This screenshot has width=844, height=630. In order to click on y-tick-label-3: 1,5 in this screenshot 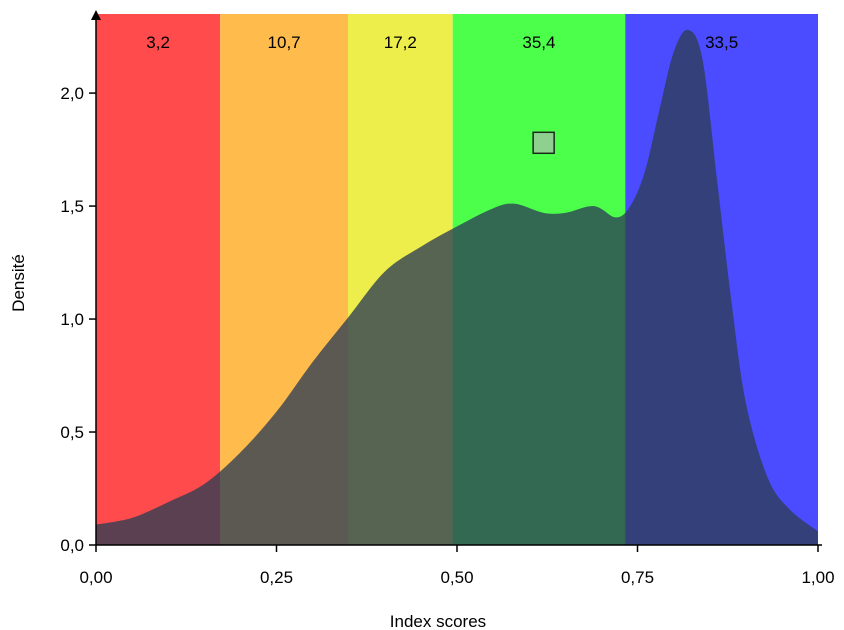, I will do `click(72, 206)`.